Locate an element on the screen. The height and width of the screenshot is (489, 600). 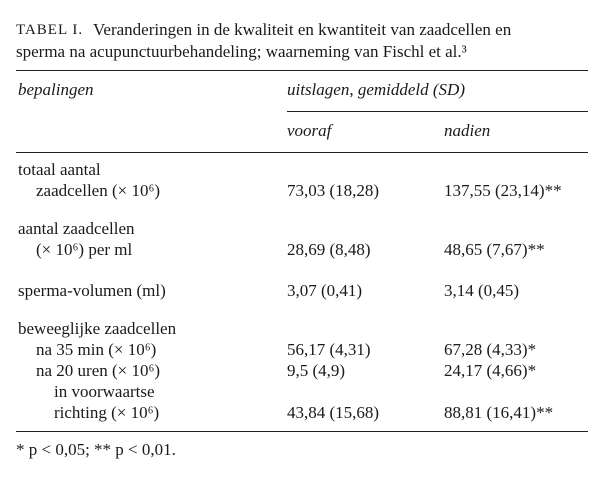
column-group-header: uitslagen, gemiddeld (SD) is located at coordinates (376, 89).